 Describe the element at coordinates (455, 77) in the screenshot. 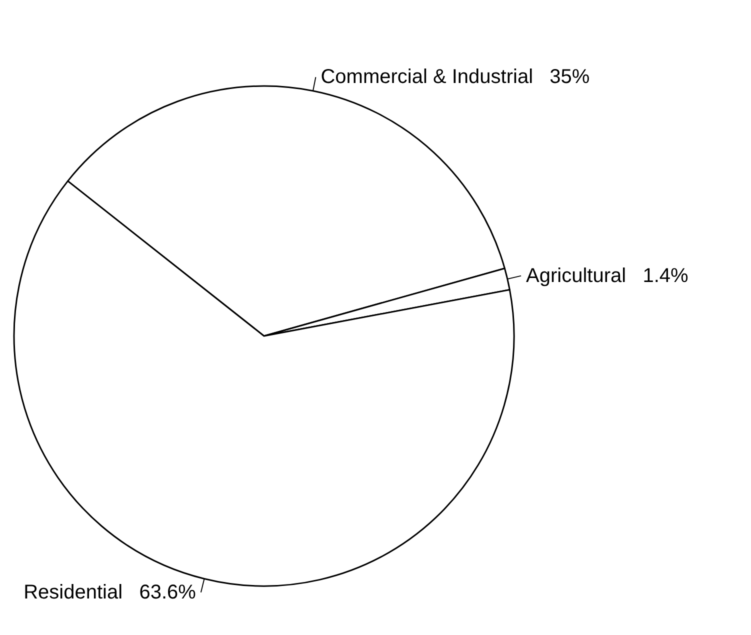

I see `slice-label: Commercial & Industrial 35%` at that location.